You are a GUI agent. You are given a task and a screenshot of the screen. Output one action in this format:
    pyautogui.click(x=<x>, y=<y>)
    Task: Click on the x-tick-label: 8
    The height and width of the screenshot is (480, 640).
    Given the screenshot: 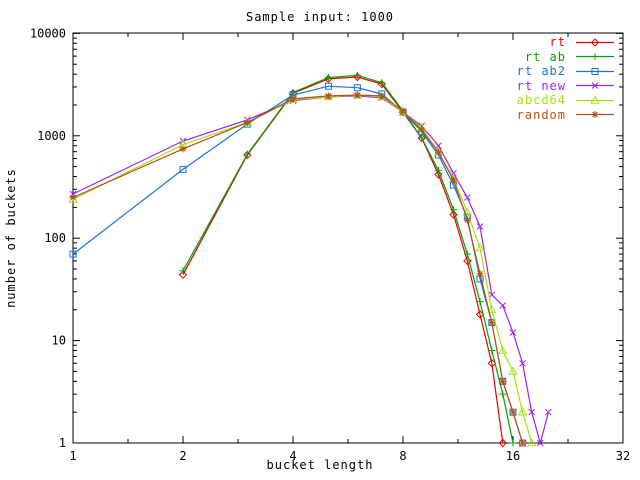 What is the action you would take?
    pyautogui.click(x=402, y=456)
    